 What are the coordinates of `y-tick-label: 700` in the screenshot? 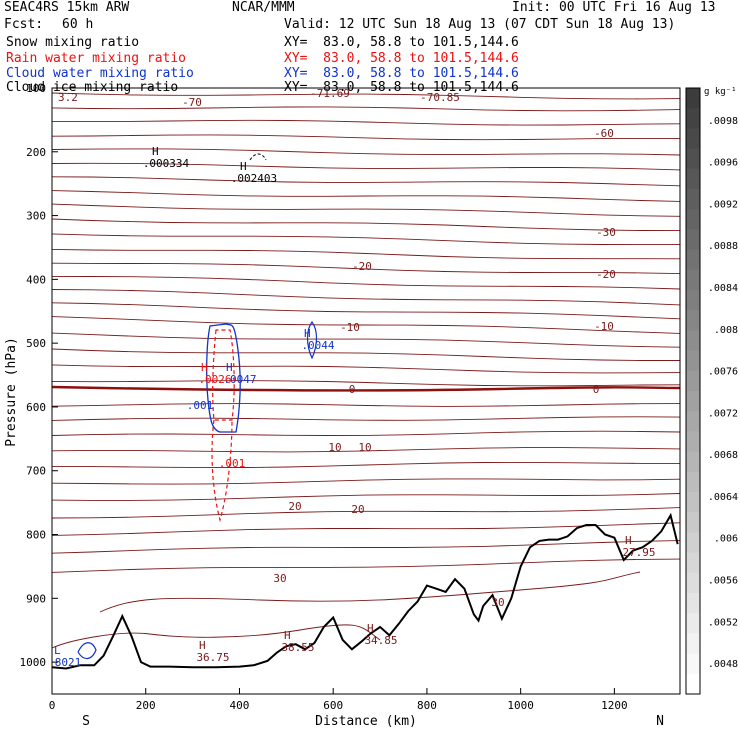 It's located at (36, 471).